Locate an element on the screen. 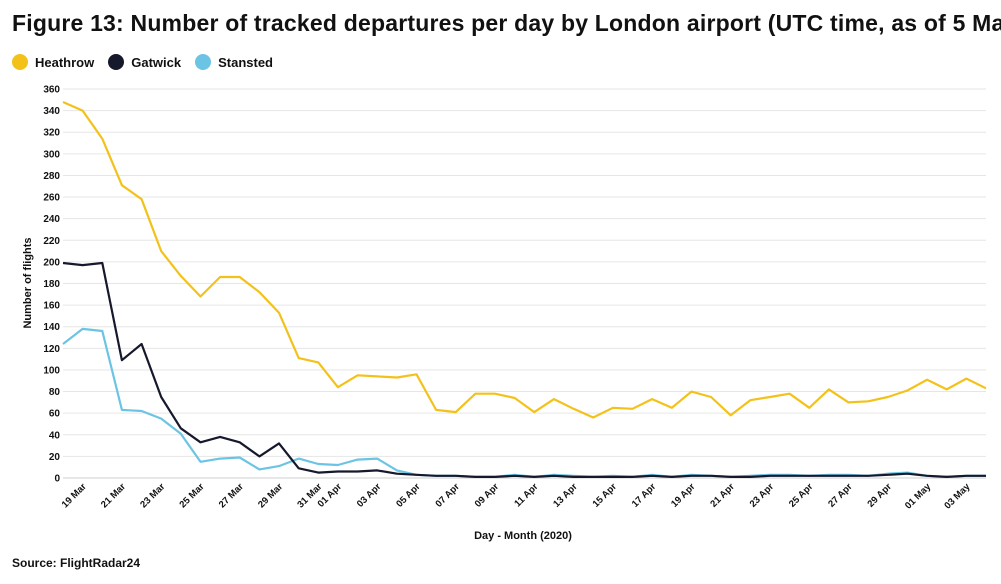  legend-swatch-gatwick is located at coordinates (116, 62).